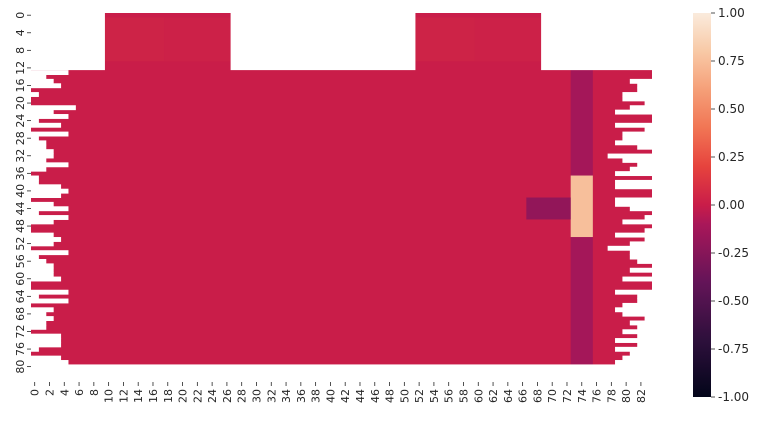 The image size is (771, 437). I want to click on y-tick-label: 40, so click(20, 191).